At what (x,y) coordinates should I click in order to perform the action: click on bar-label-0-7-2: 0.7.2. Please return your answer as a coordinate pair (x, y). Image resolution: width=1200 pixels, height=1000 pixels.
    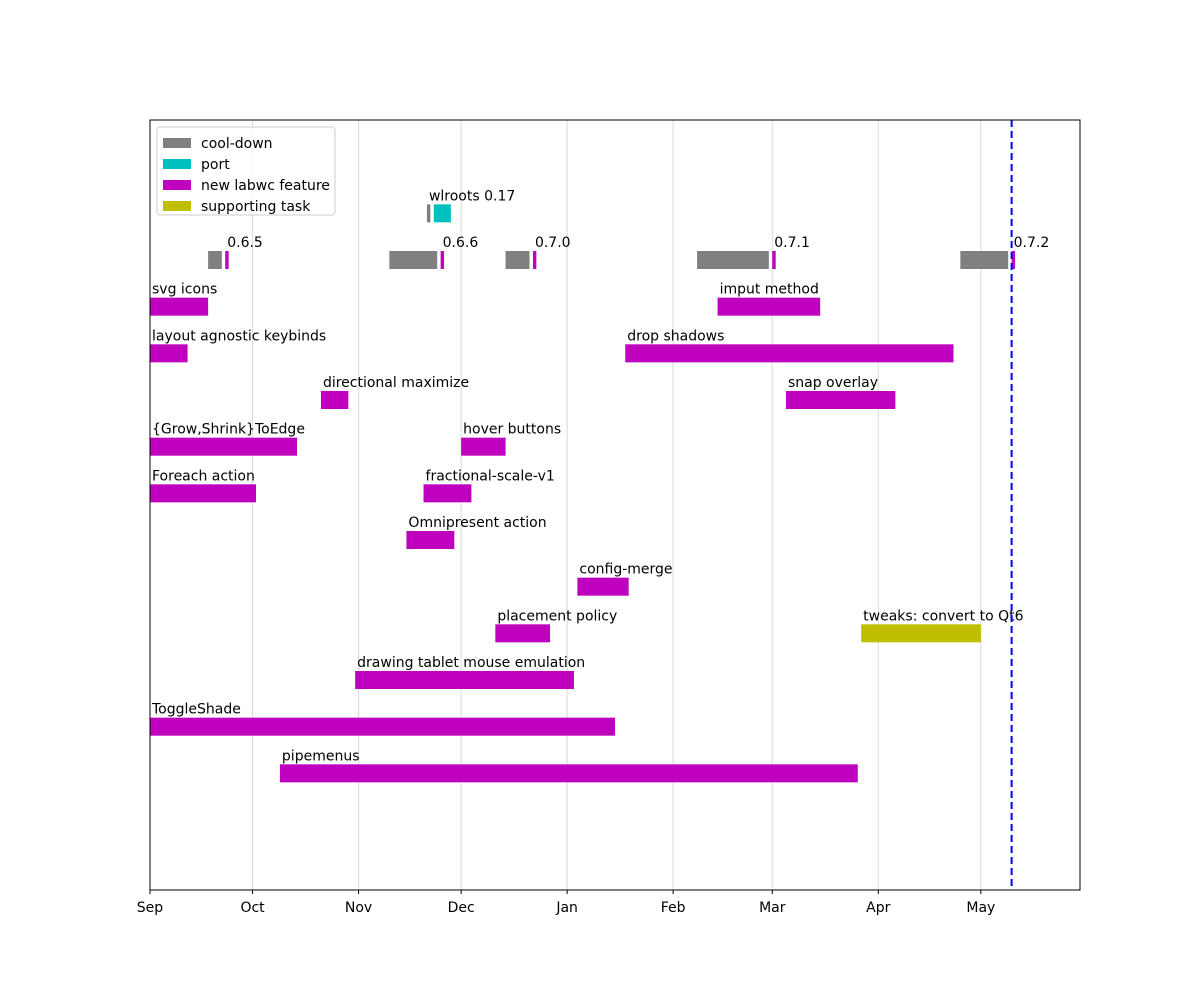
    Looking at the image, I should click on (1032, 243).